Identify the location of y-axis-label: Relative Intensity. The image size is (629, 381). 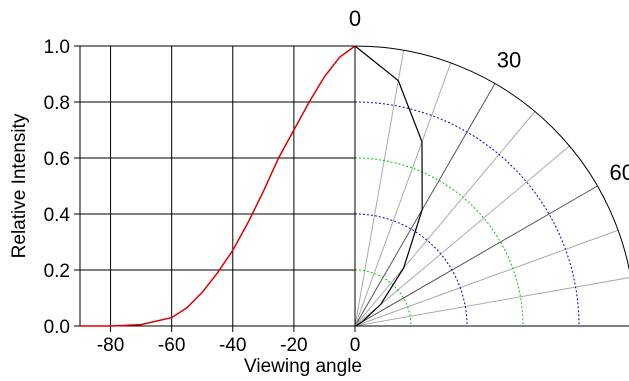
(19, 185).